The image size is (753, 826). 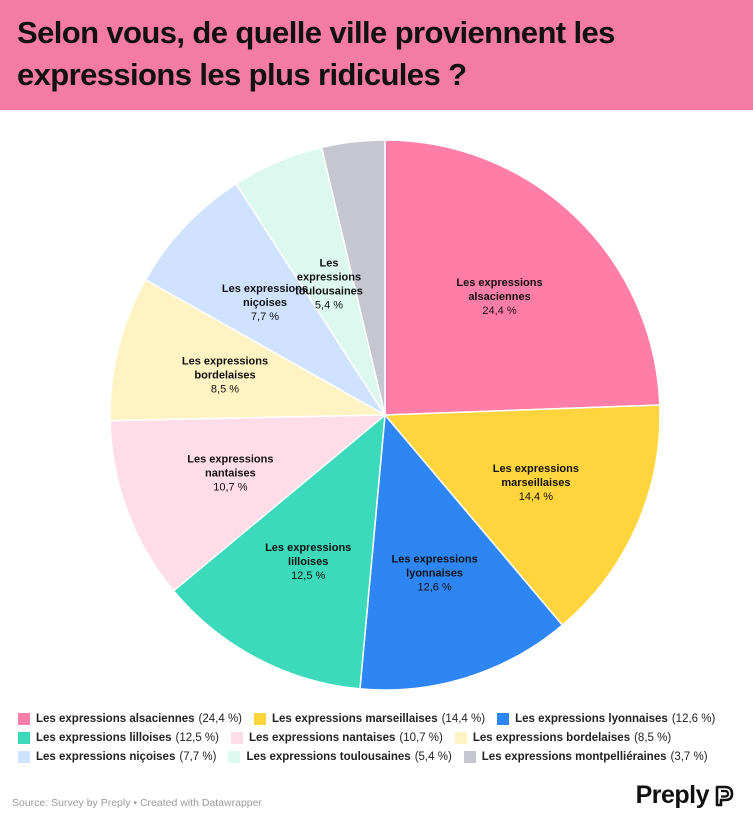 I want to click on slice-label-name: alsaciennes, so click(x=499, y=297).